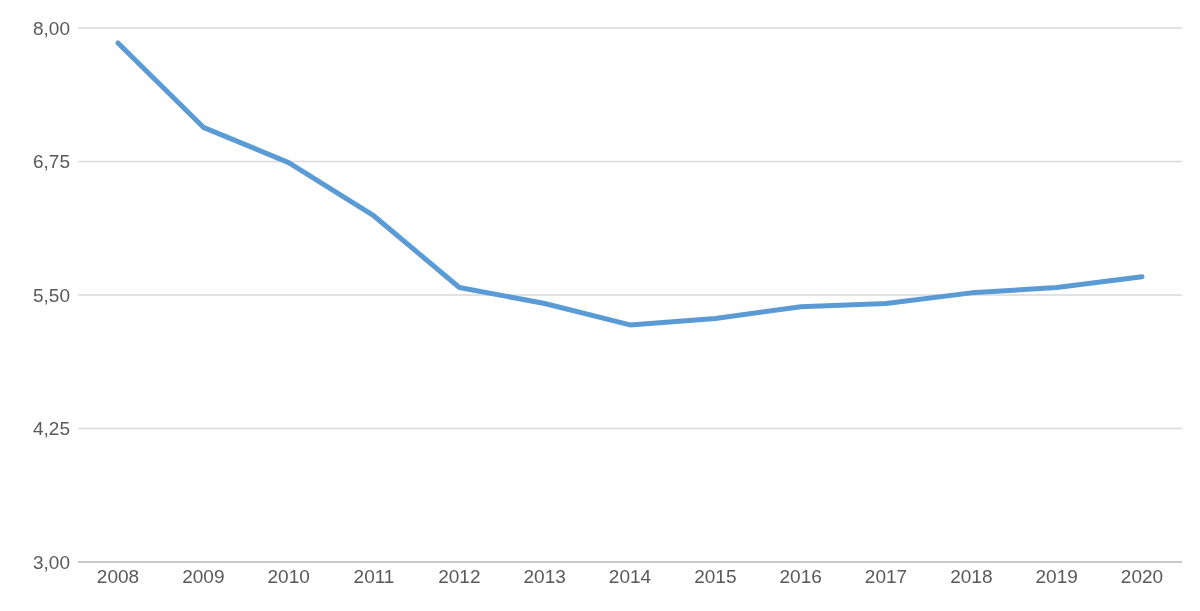 Image resolution: width=1200 pixels, height=611 pixels. I want to click on x-tick-label: 2012, so click(459, 577).